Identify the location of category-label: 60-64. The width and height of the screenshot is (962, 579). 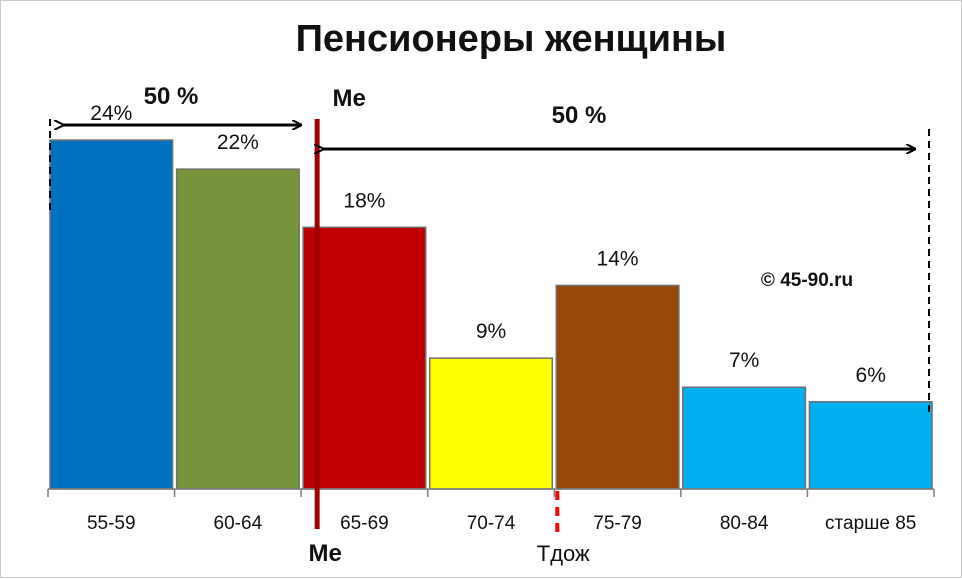
(238, 523).